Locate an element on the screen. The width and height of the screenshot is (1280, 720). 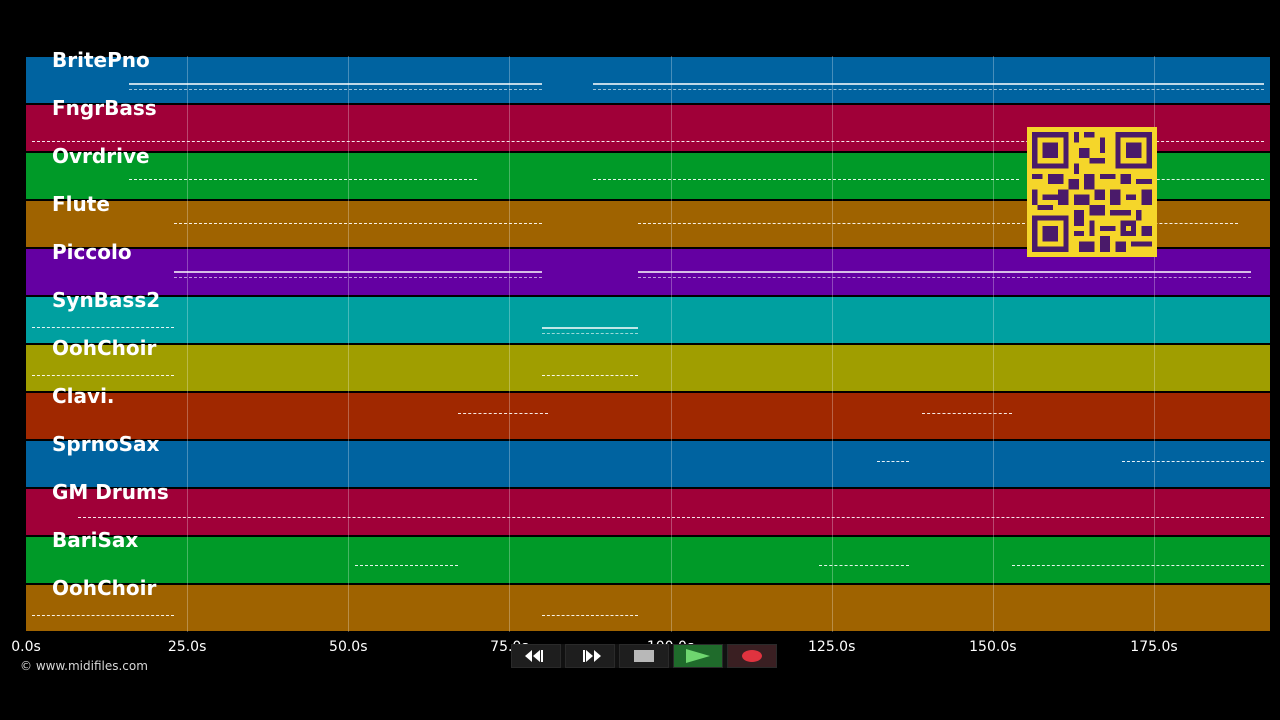
qr-code-icon is located at coordinates (1092, 192).